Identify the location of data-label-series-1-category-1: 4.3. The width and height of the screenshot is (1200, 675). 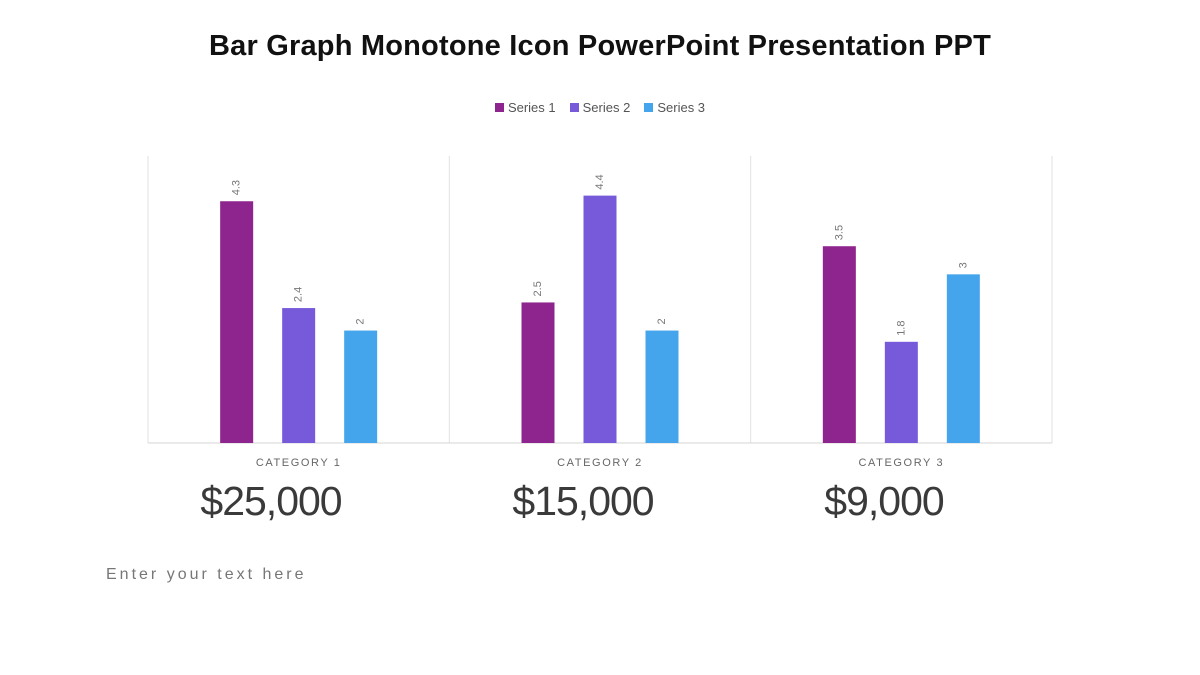
(237, 187).